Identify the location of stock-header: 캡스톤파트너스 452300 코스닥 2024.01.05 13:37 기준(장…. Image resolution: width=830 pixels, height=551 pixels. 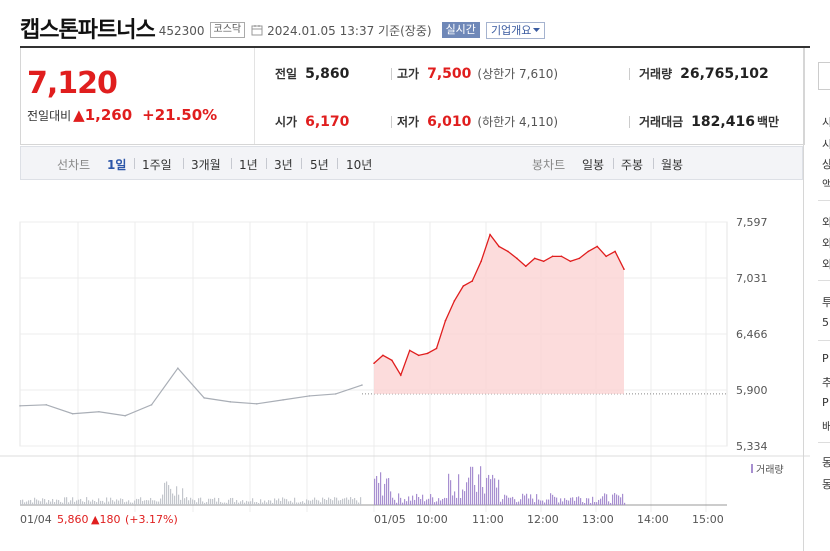
(425, 28).